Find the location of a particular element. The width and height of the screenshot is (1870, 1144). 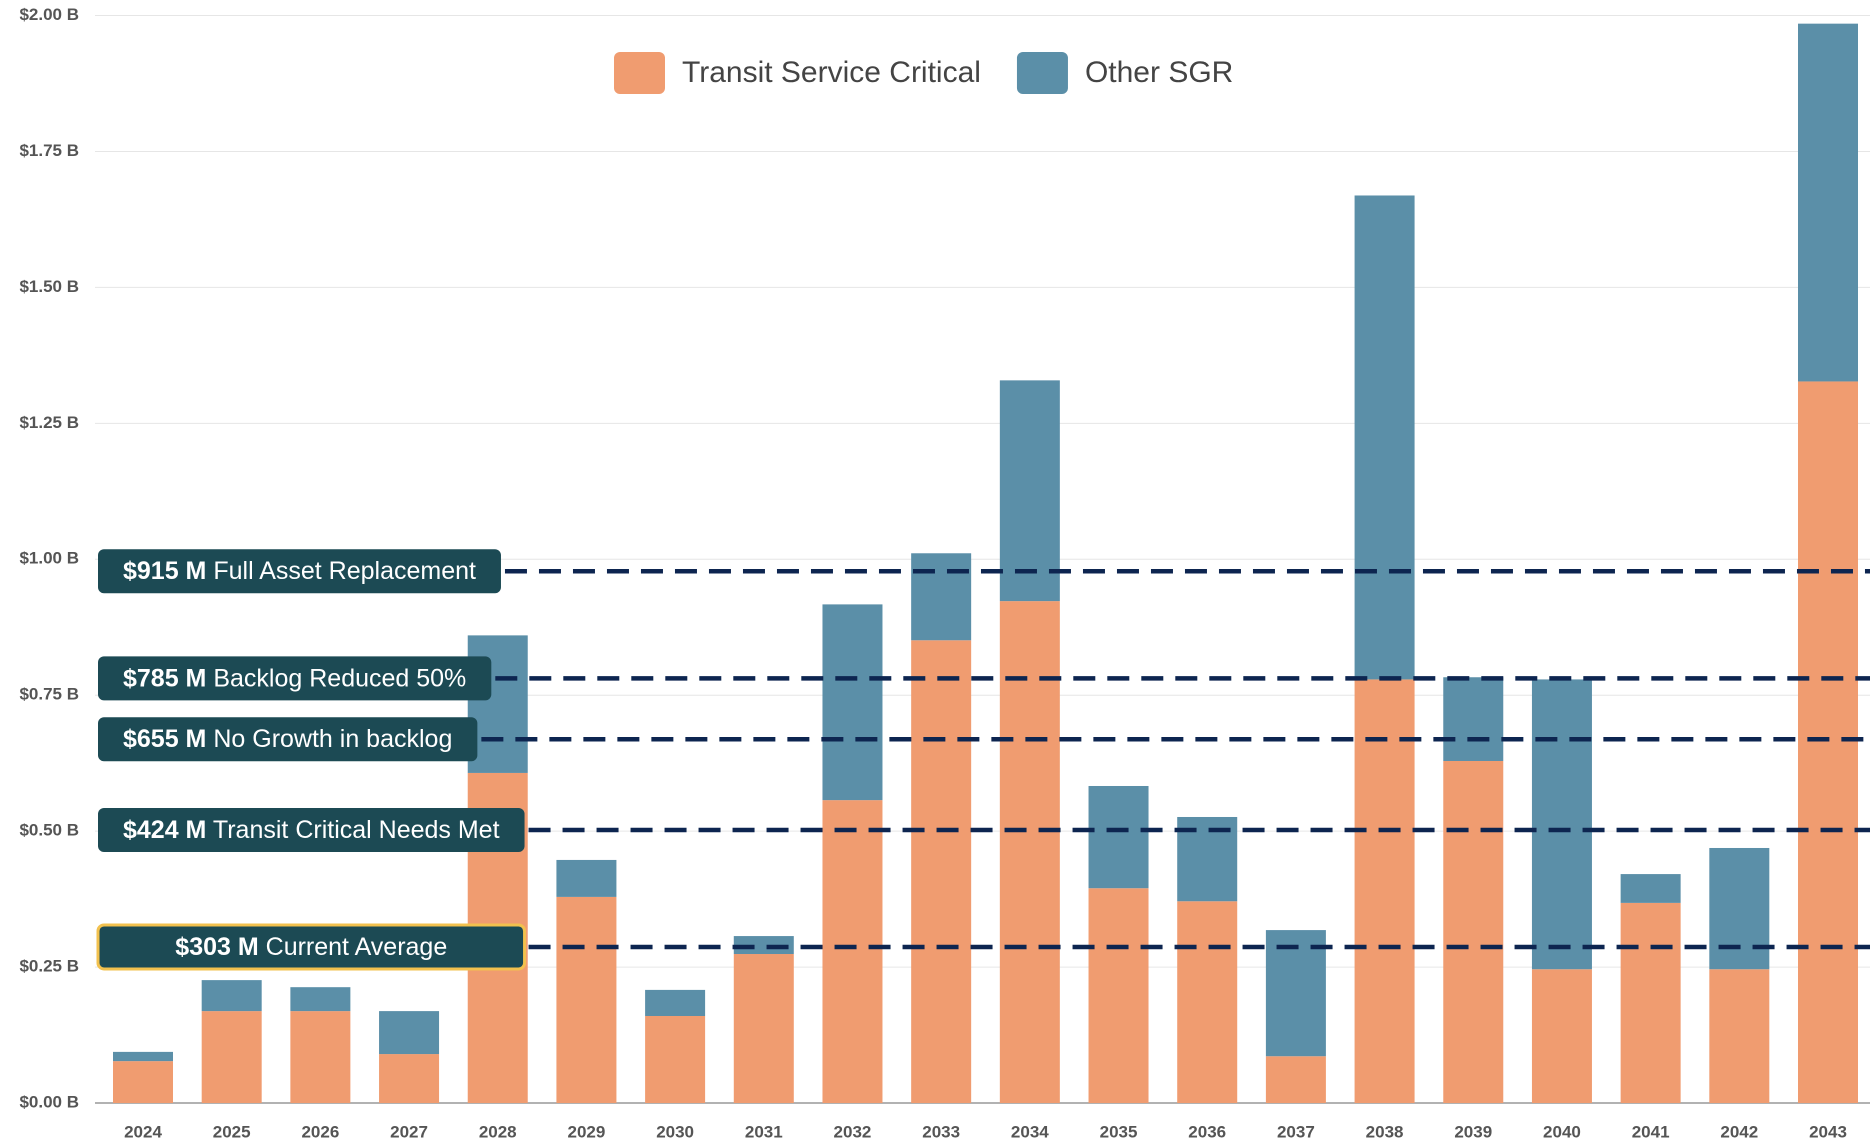

x-tick-label: 2038 is located at coordinates (1385, 1131).